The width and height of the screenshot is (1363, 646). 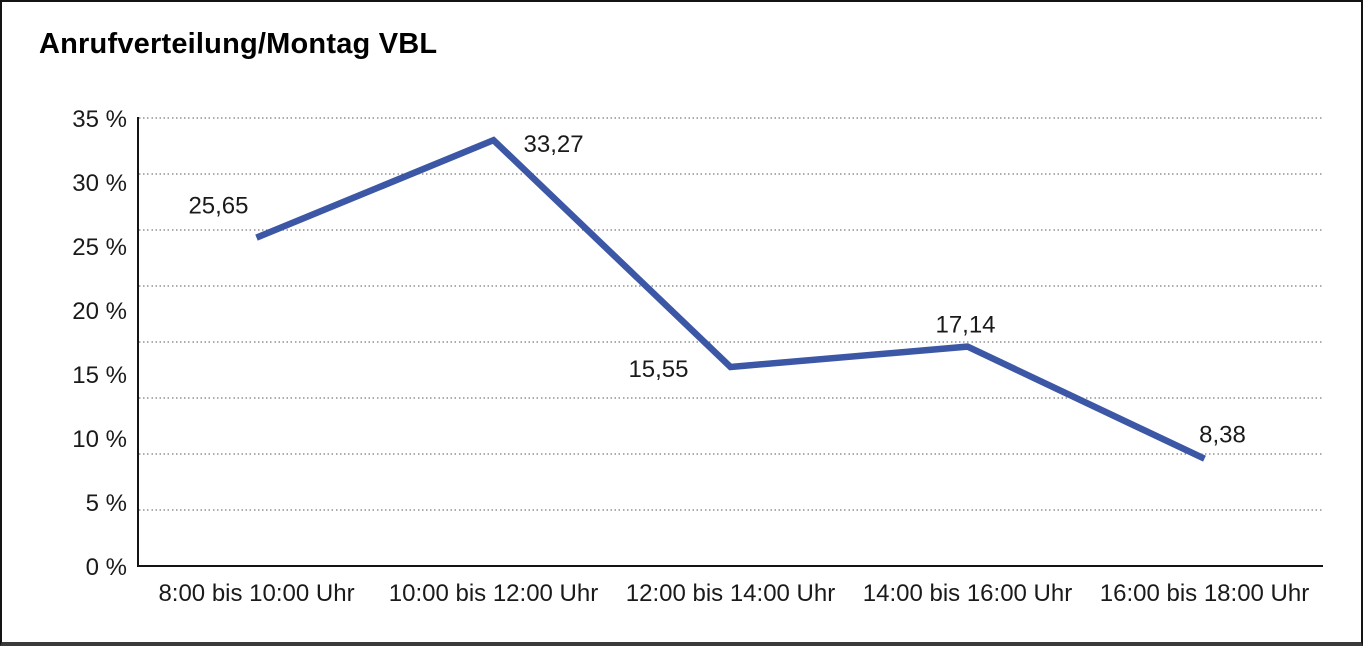 What do you see at coordinates (99, 439) in the screenshot?
I see `y-tick-label: 10 %` at bounding box center [99, 439].